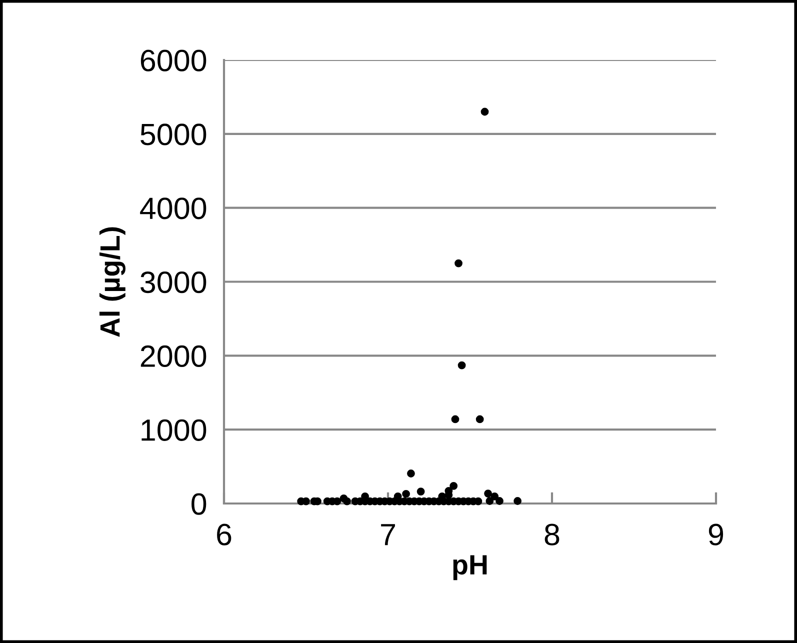  Describe the element at coordinates (388, 535) in the screenshot. I see `x-tick-label: 7` at that location.